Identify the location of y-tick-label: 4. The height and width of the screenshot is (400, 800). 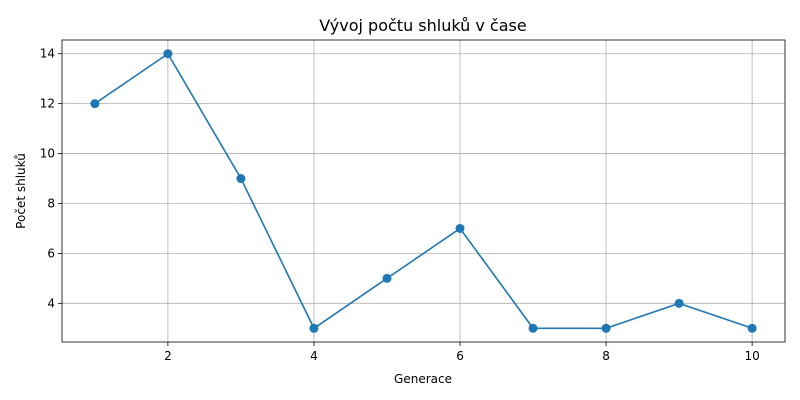
(51, 303).